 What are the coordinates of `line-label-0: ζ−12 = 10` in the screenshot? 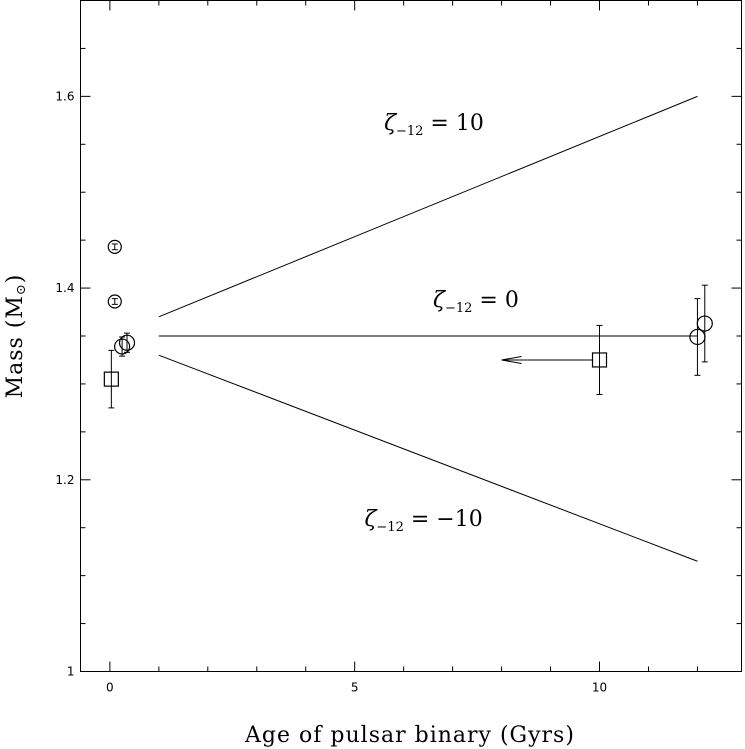 It's located at (434, 125).